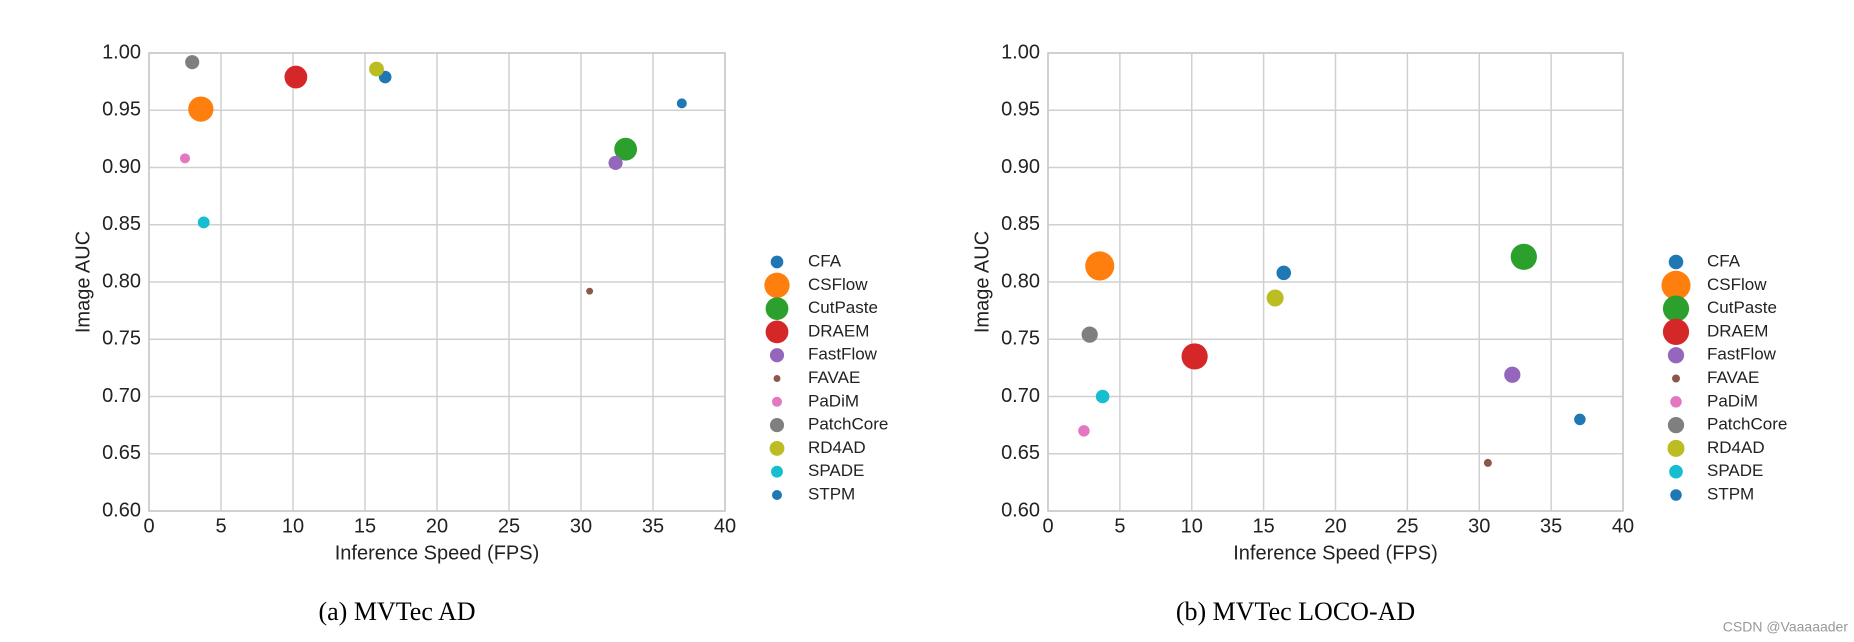 The image size is (1854, 642). Describe the element at coordinates (581, 526) in the screenshot. I see `x-tick-label: 30` at that location.